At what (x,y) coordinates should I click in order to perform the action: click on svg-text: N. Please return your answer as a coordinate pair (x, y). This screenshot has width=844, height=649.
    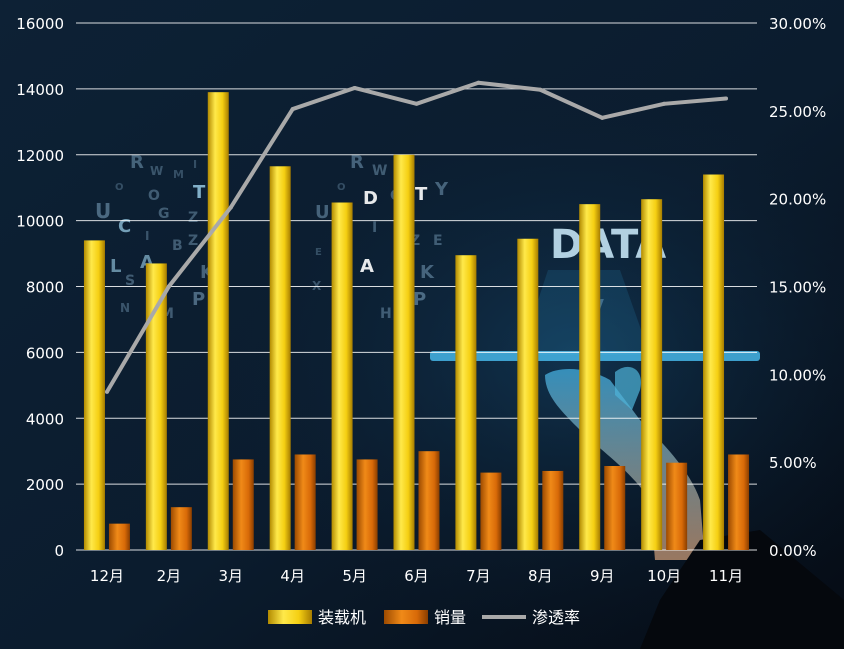
    Looking at the image, I should click on (125, 308).